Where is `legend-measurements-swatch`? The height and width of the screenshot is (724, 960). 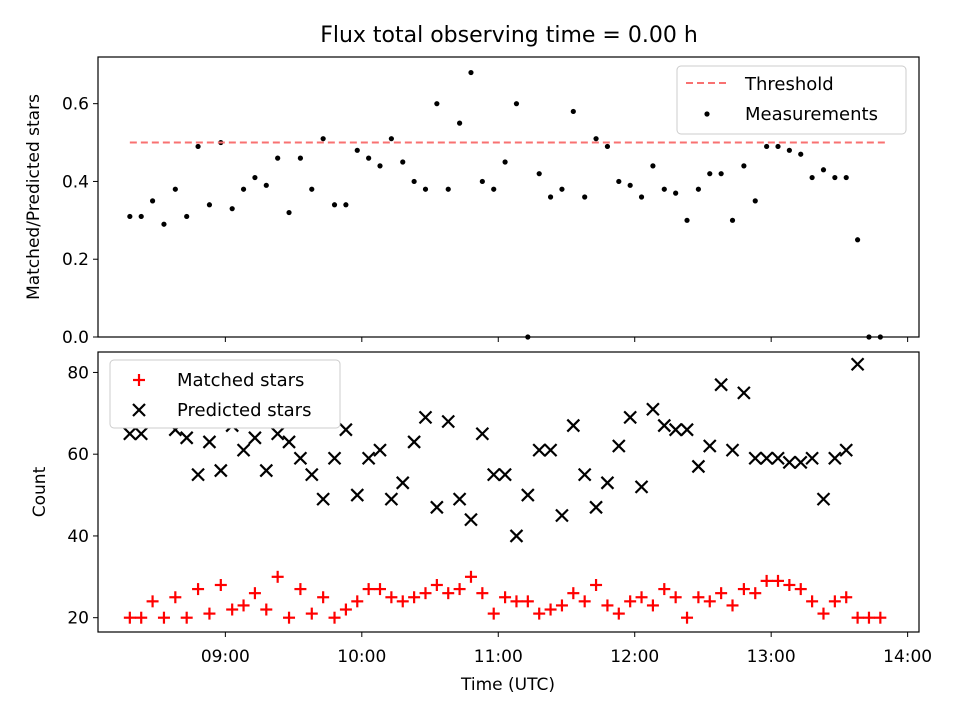
legend-measurements-swatch is located at coordinates (707, 114).